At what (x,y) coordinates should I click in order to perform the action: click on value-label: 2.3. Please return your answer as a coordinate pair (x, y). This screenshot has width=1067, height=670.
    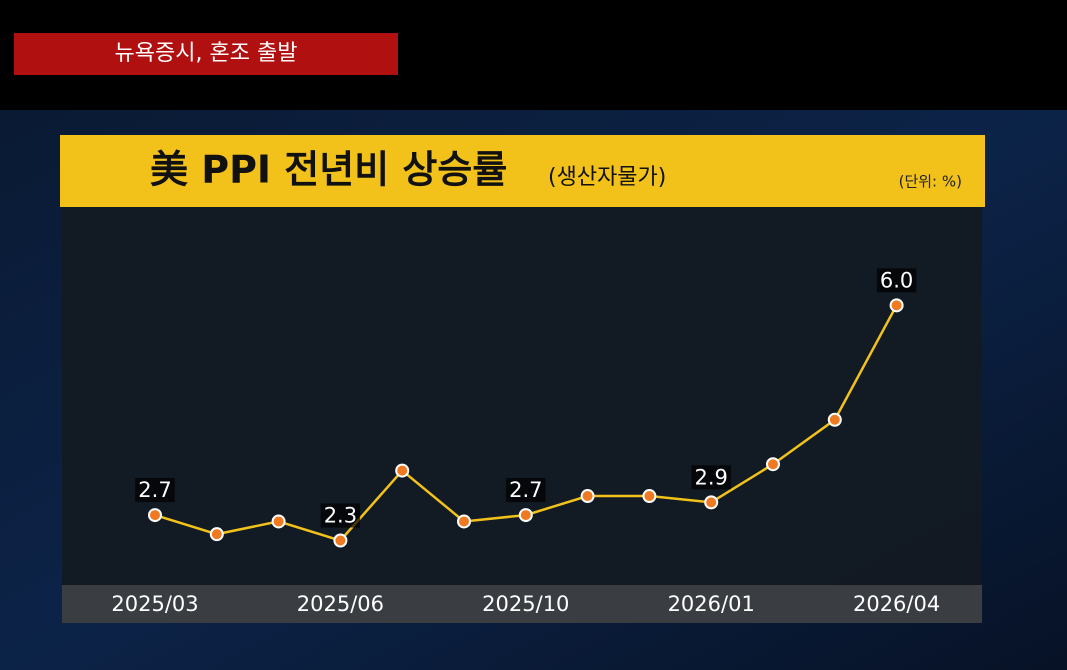
    Looking at the image, I should click on (340, 516).